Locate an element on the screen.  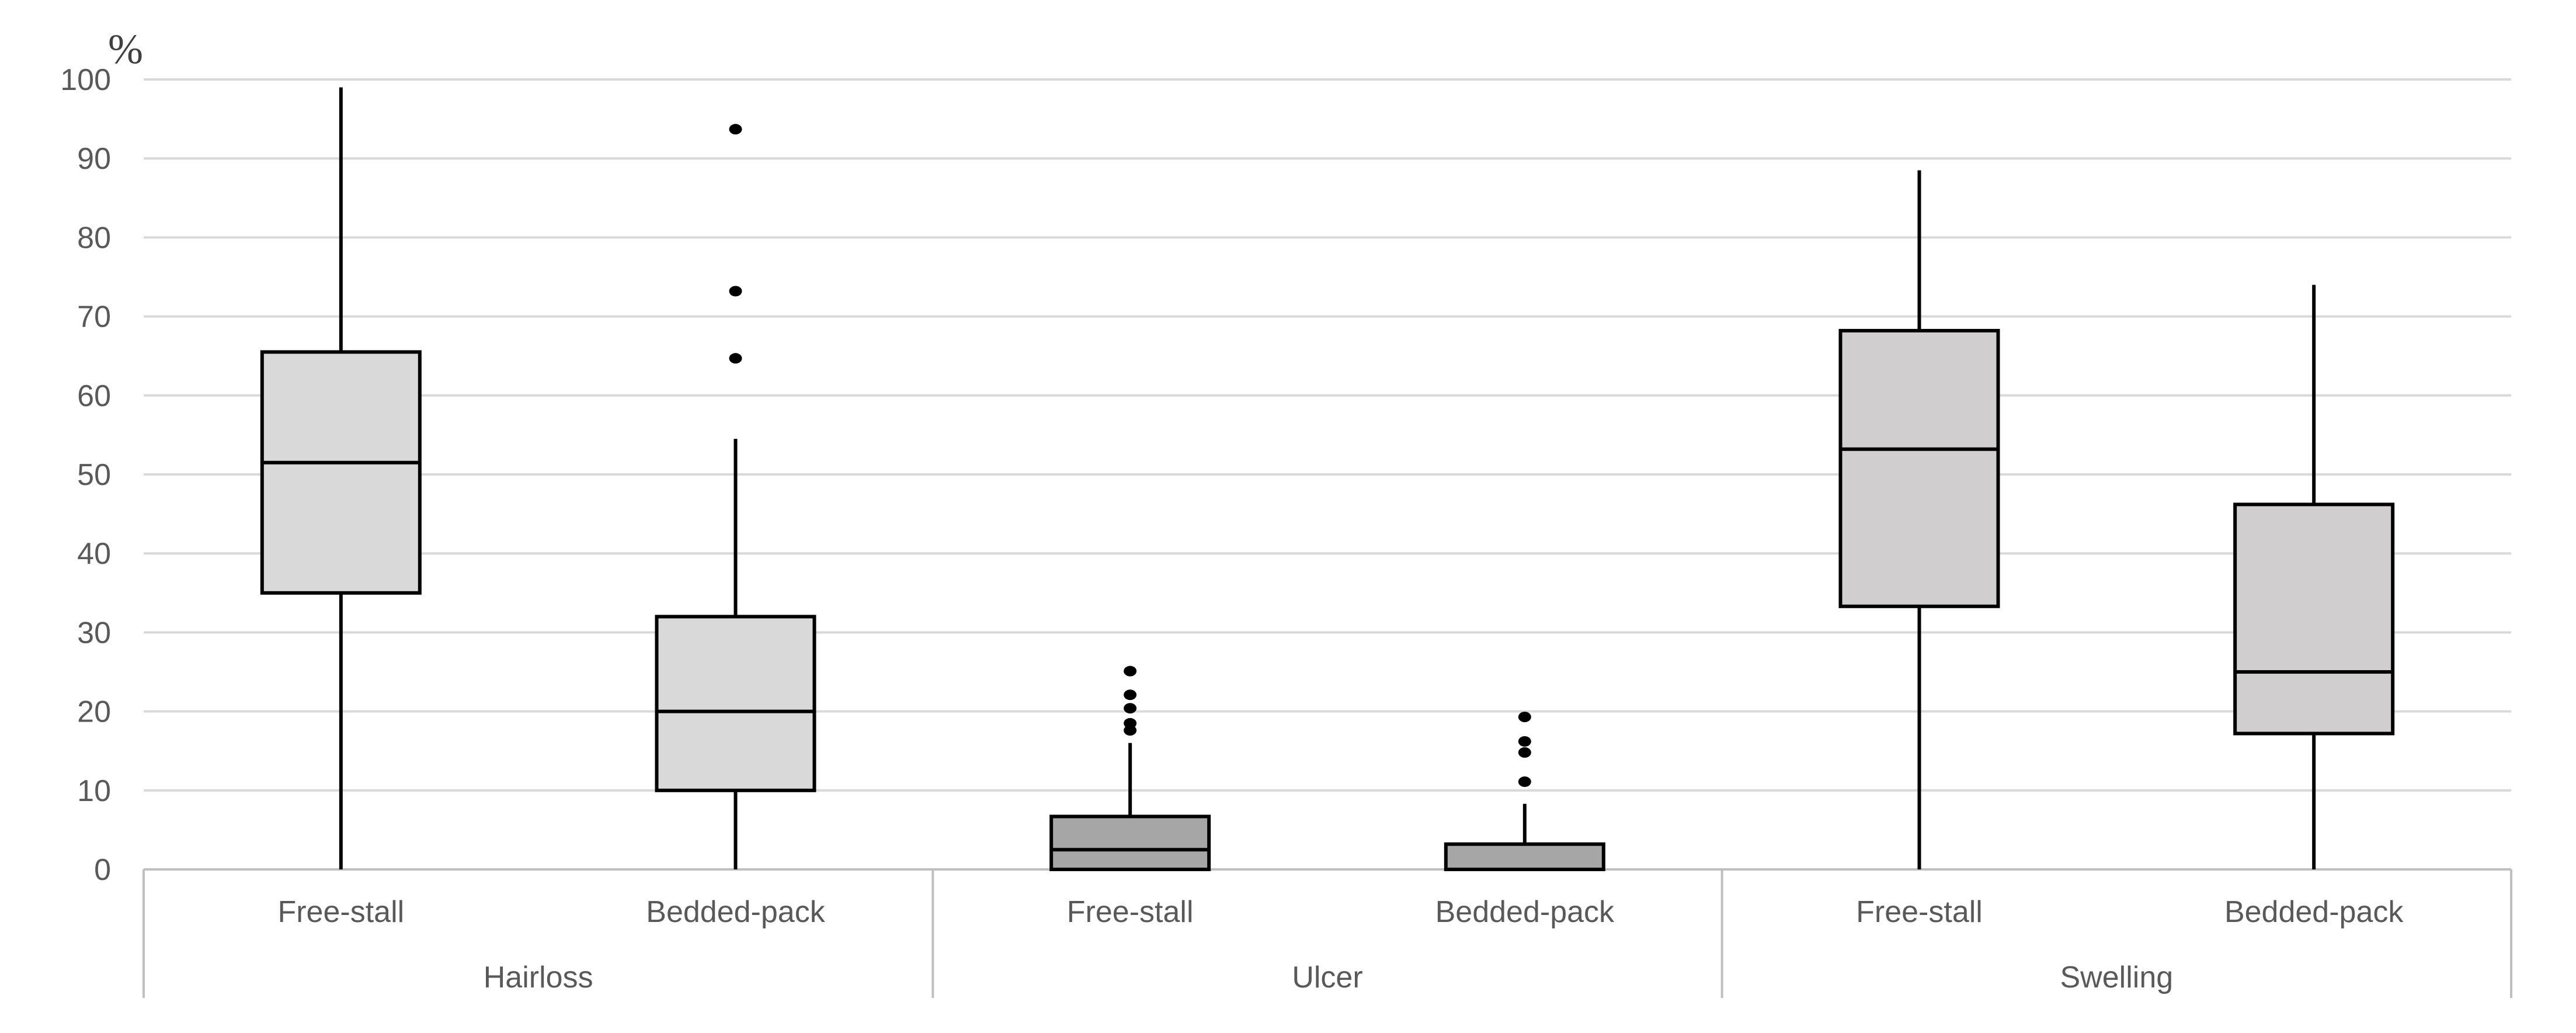
box-swelling-free-stall is located at coordinates (1919, 519).